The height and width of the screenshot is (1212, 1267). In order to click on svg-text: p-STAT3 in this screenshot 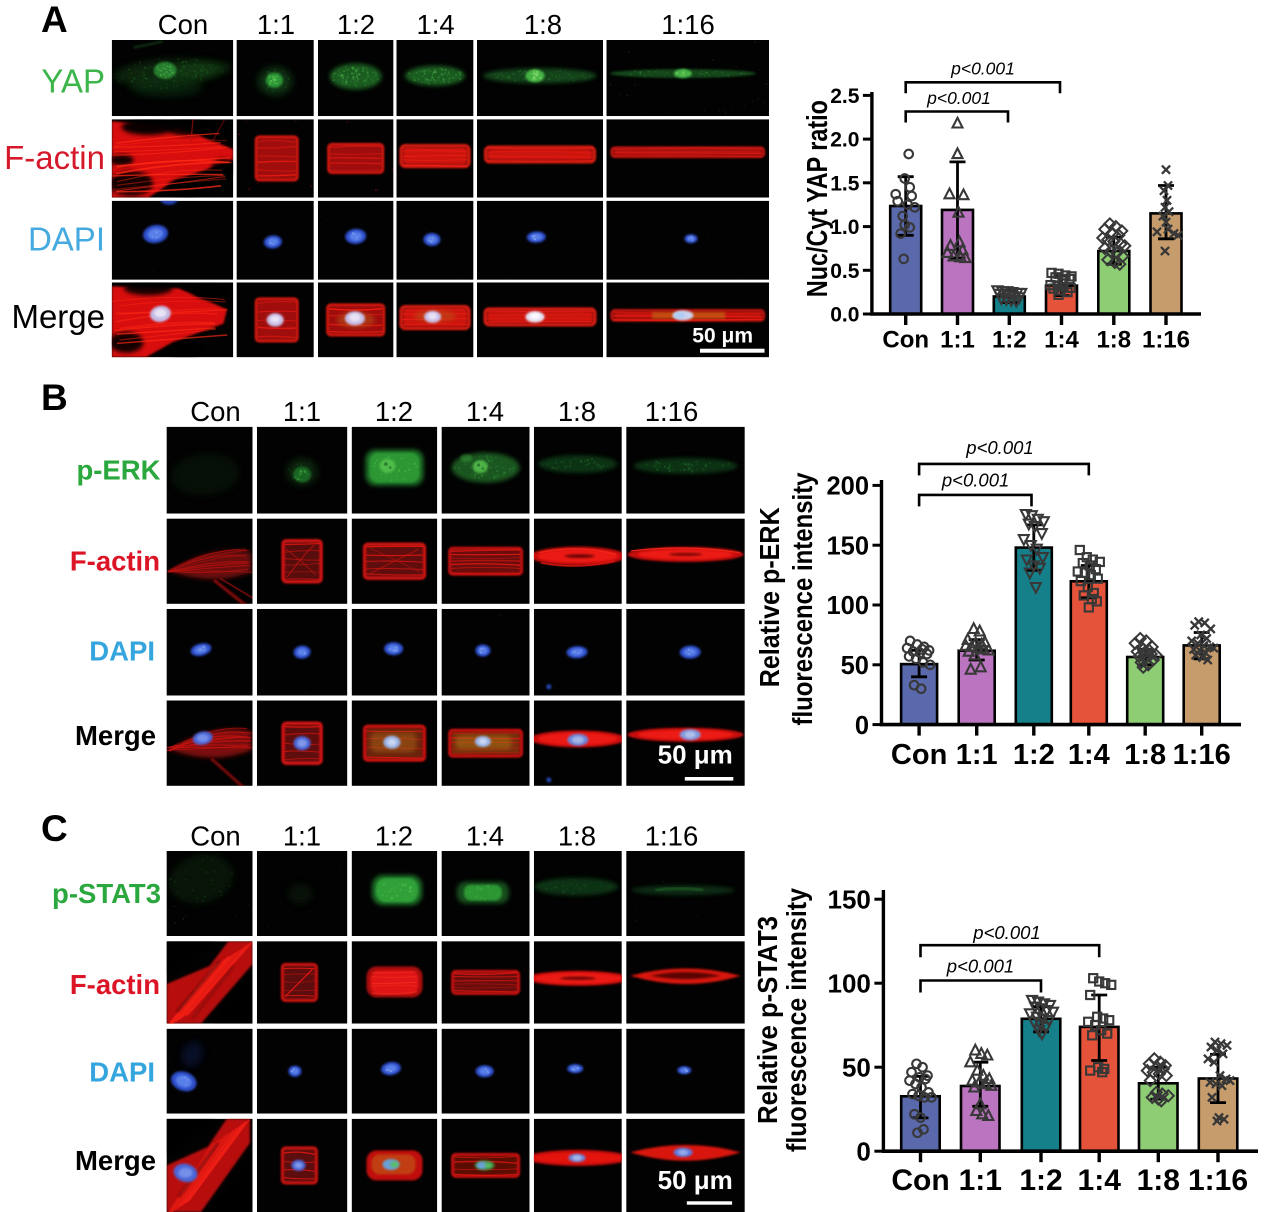, I will do `click(106, 893)`.